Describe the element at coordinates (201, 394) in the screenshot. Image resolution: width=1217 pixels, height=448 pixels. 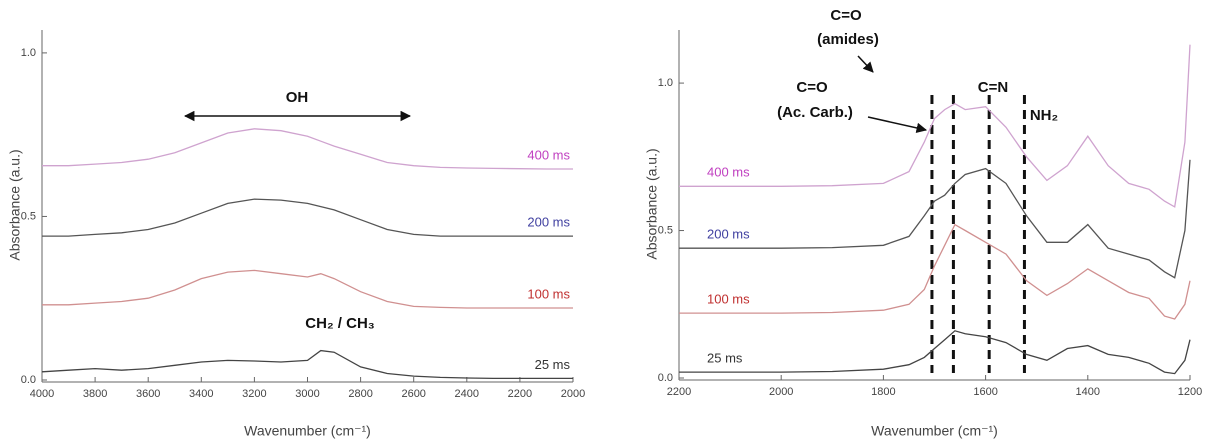
I see `x-tick-label: 3400` at that location.